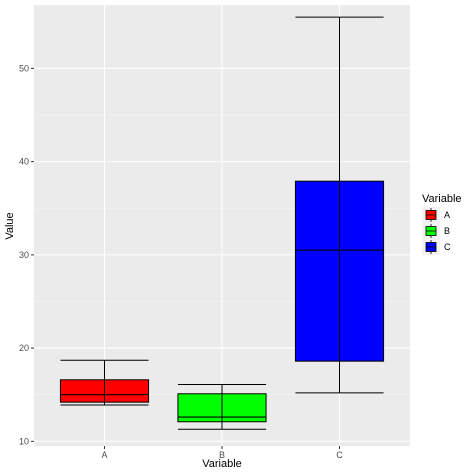 Image resolution: width=474 pixels, height=474 pixels. I want to click on legend-items: ABC, so click(436, 231).